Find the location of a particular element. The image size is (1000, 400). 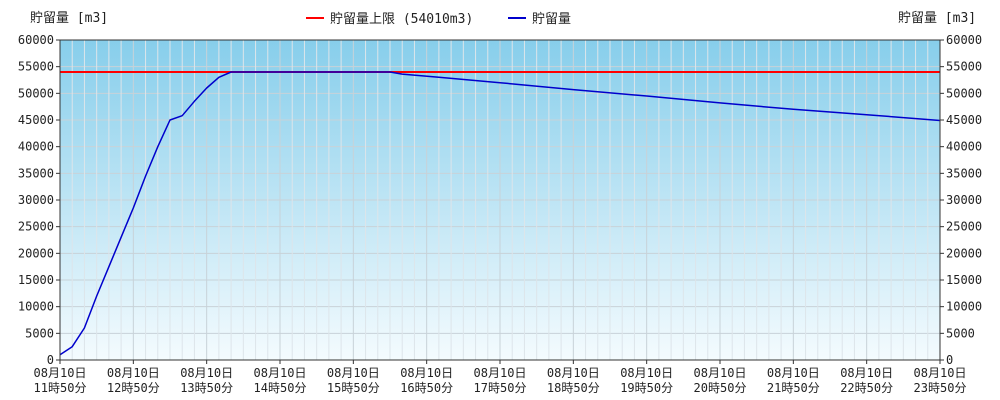

x-tick-label-time: 18時50分 is located at coordinates (573, 388).